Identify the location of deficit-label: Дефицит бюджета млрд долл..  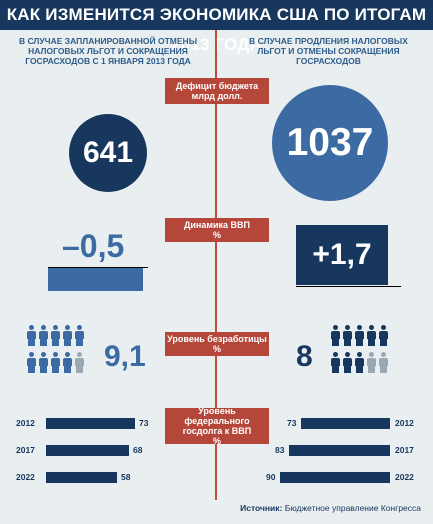
(217, 91).